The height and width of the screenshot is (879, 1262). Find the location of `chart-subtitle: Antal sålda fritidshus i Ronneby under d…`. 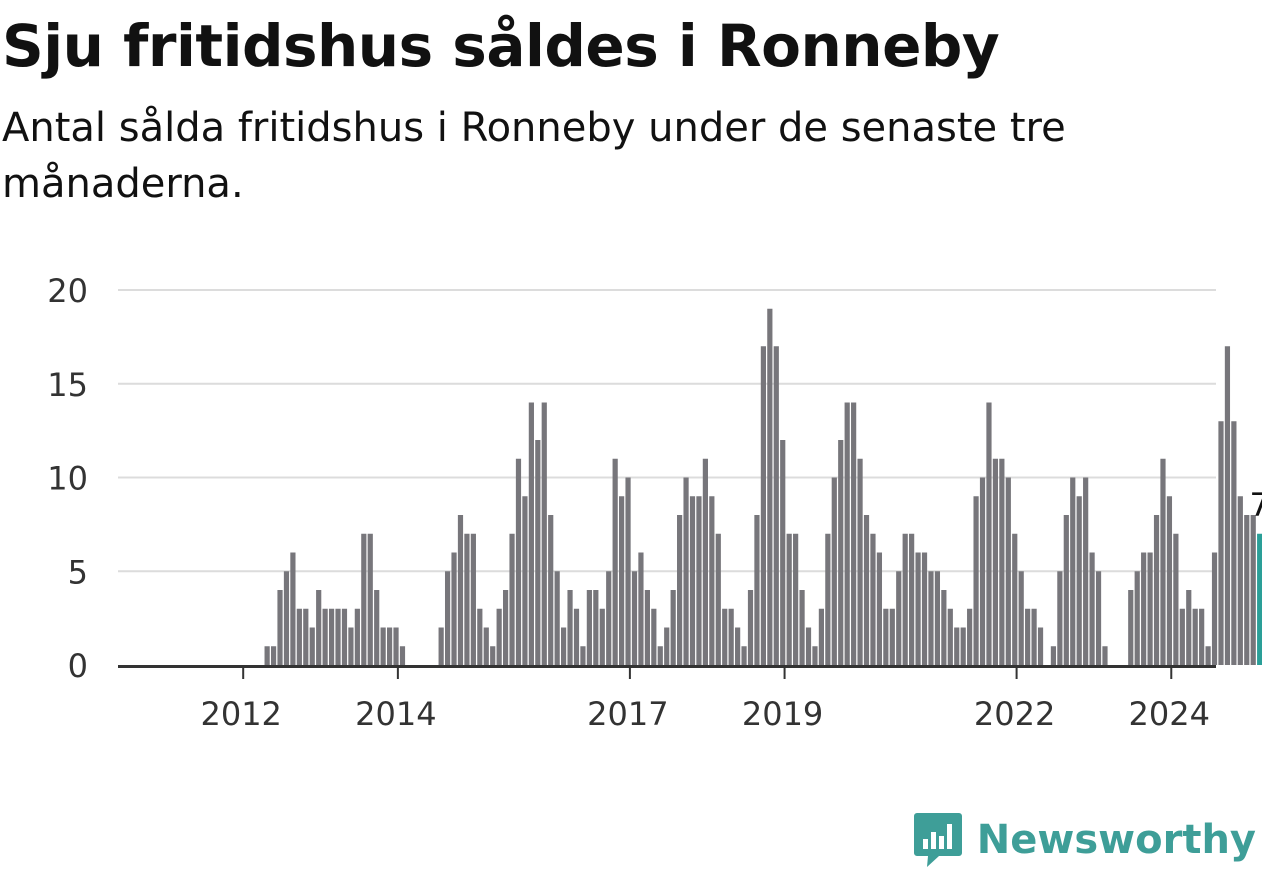

chart-subtitle: Antal sålda fritidshus i Ronneby under d… is located at coordinates (534, 156).